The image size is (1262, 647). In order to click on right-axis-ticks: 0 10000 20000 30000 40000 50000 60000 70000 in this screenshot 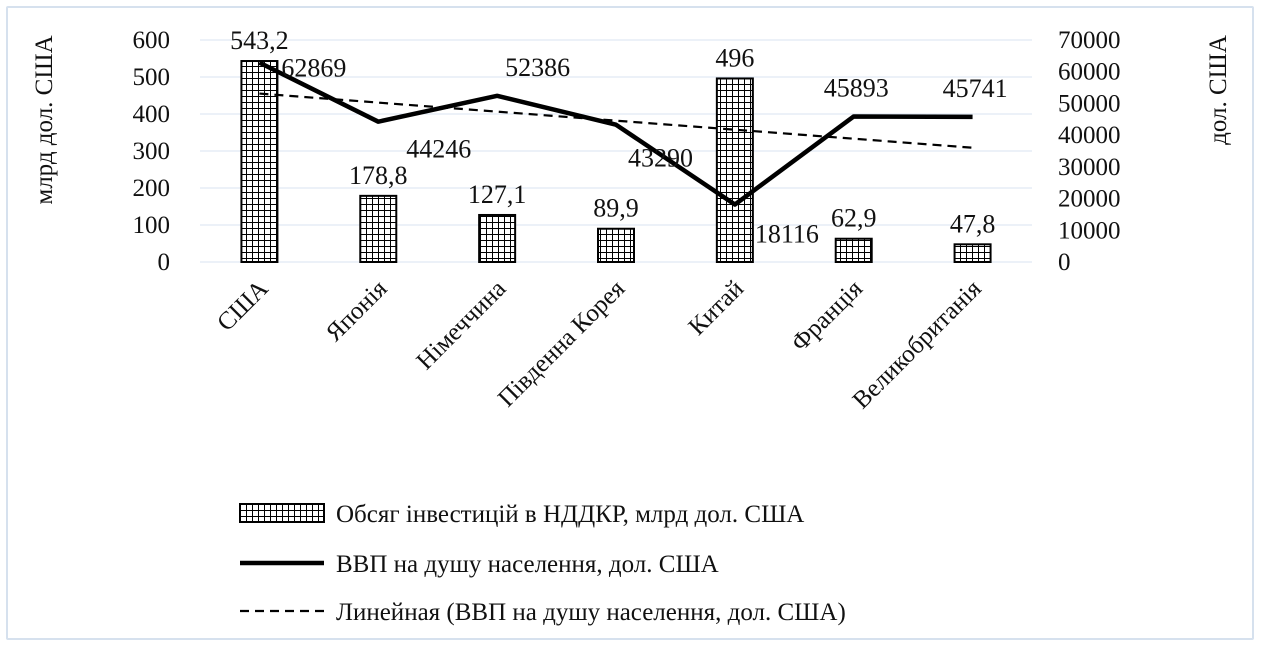, I will do `click(1089, 151)`.